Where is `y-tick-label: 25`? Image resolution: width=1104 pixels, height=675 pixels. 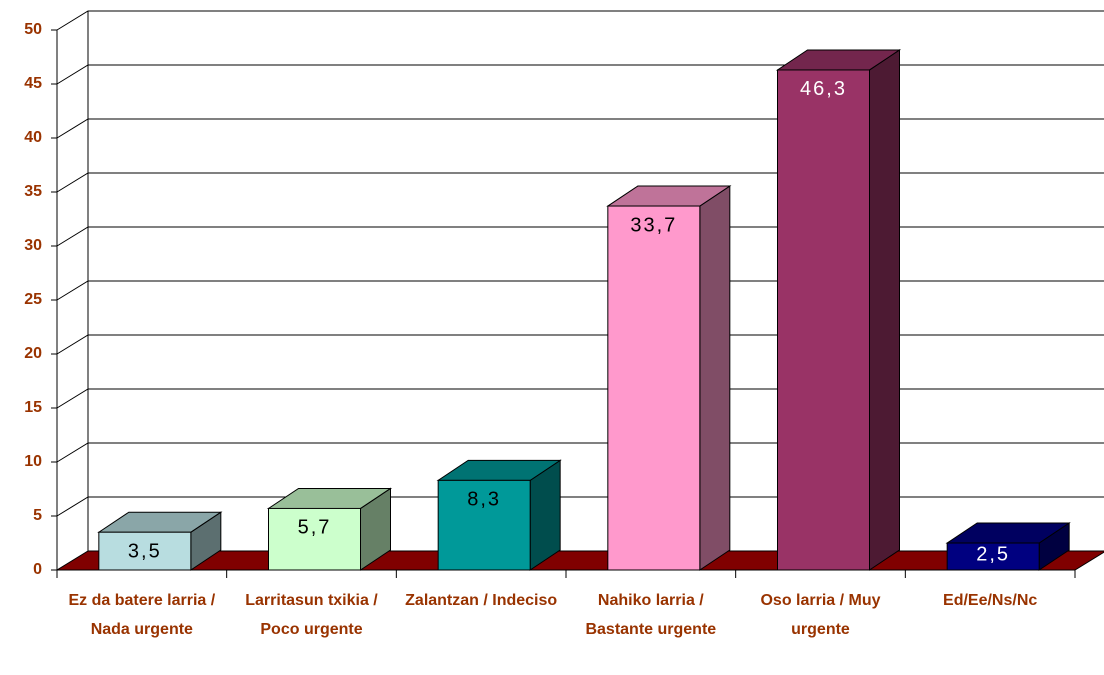
y-tick-label: 25 is located at coordinates (33, 299).